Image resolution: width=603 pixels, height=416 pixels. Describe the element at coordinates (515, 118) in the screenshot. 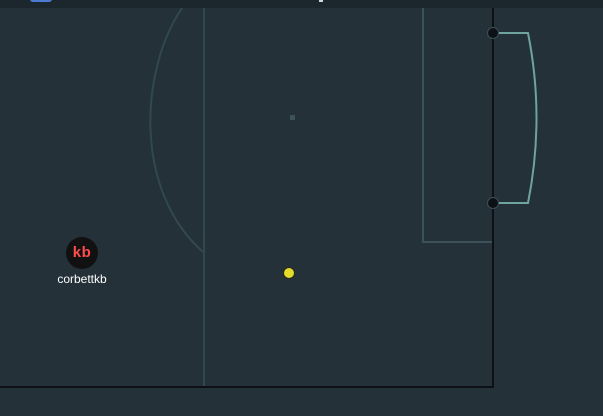

I see `goal-net` at that location.